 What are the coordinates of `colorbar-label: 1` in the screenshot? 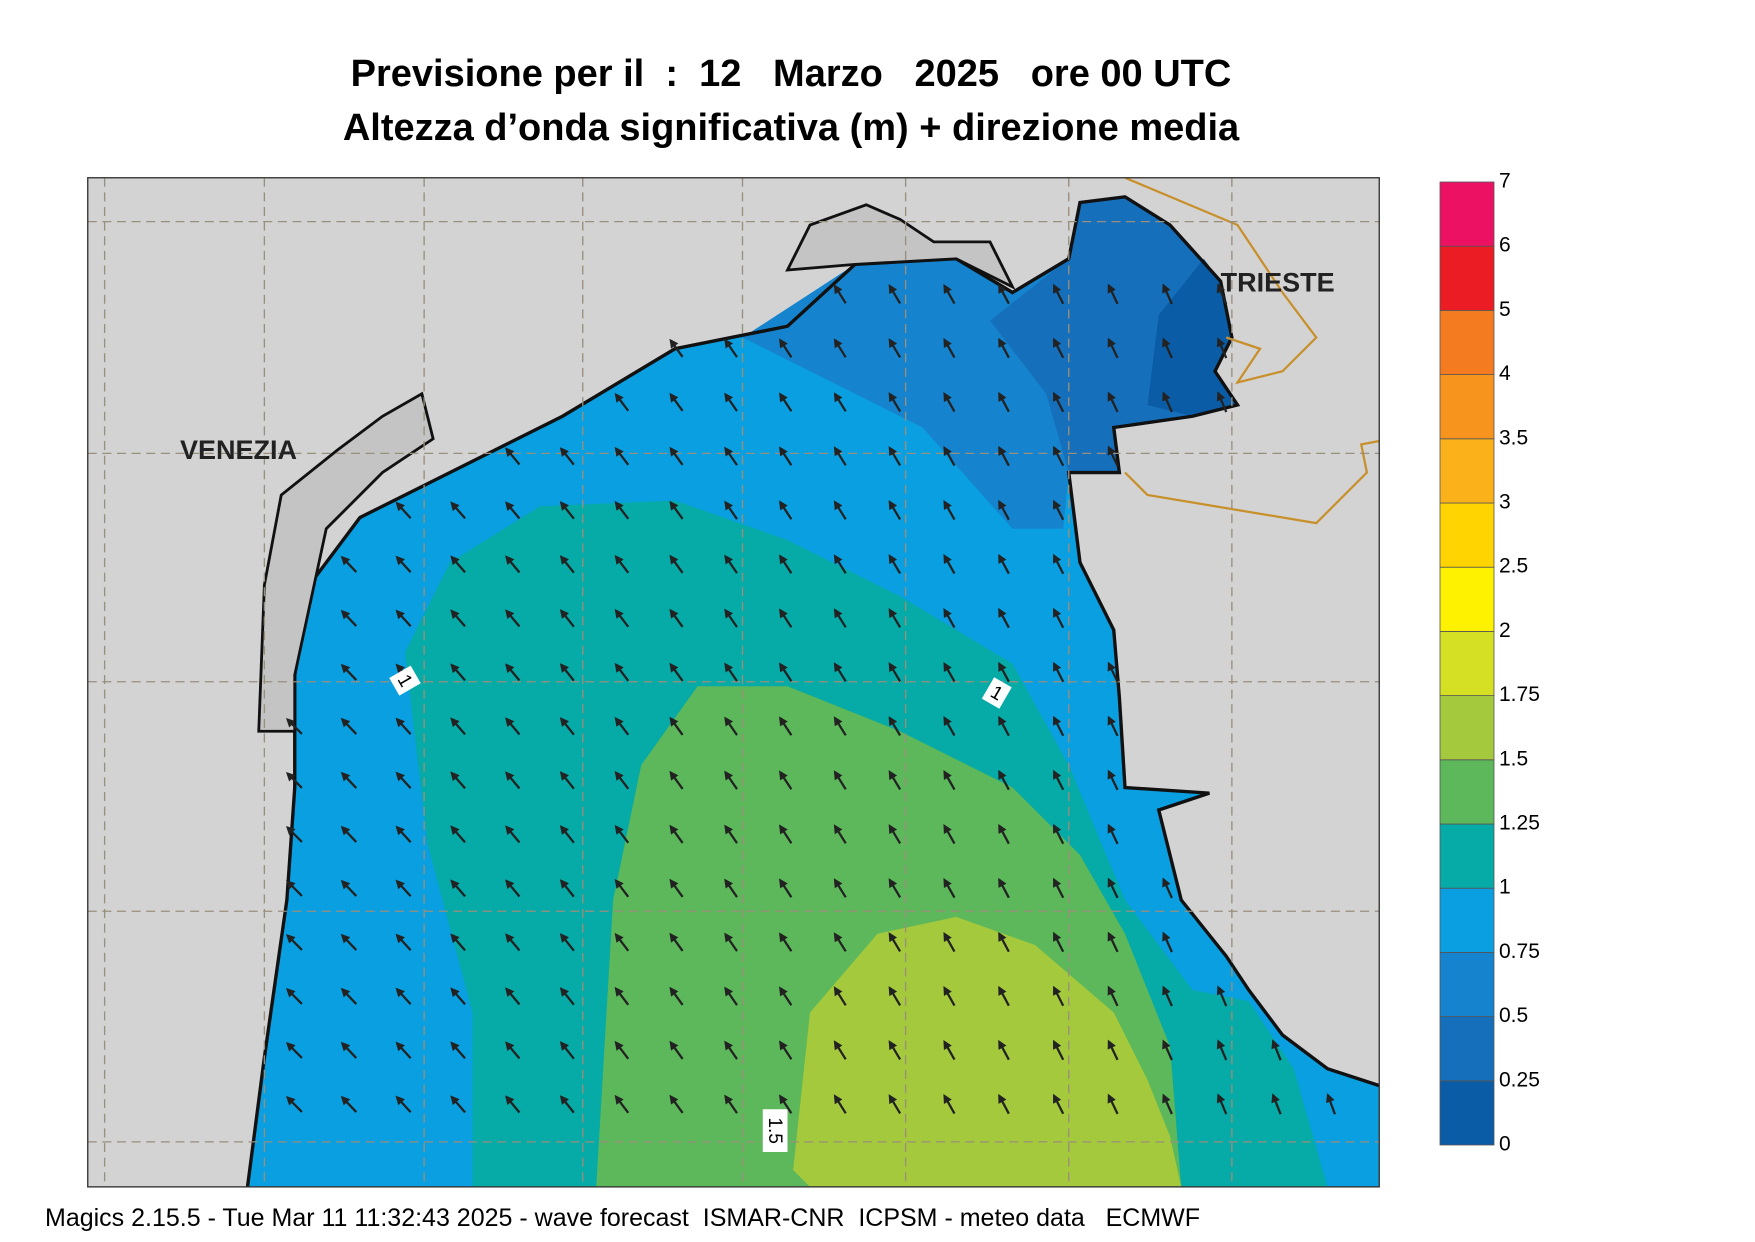 It's located at (1505, 887).